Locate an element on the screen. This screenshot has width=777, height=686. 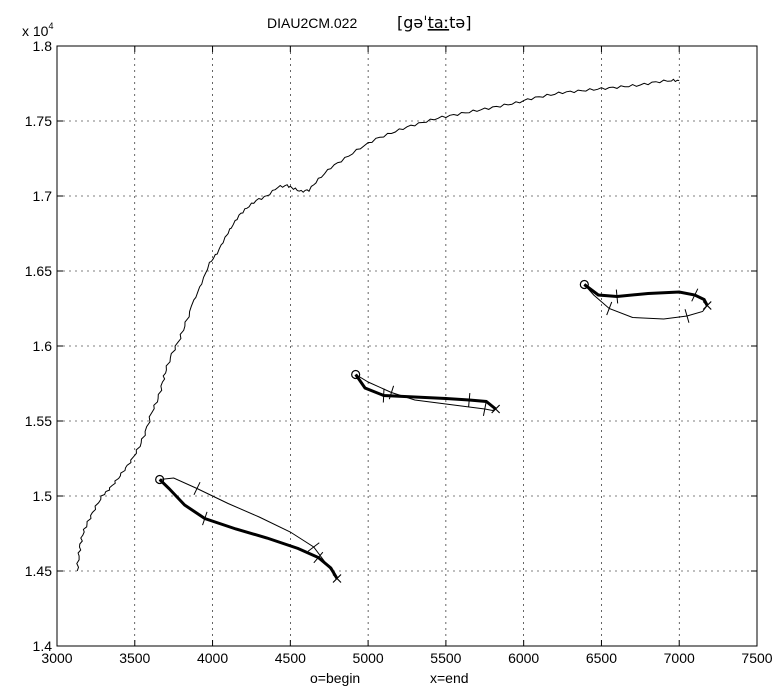
x-tick-label: 3500 is located at coordinates (134, 658).